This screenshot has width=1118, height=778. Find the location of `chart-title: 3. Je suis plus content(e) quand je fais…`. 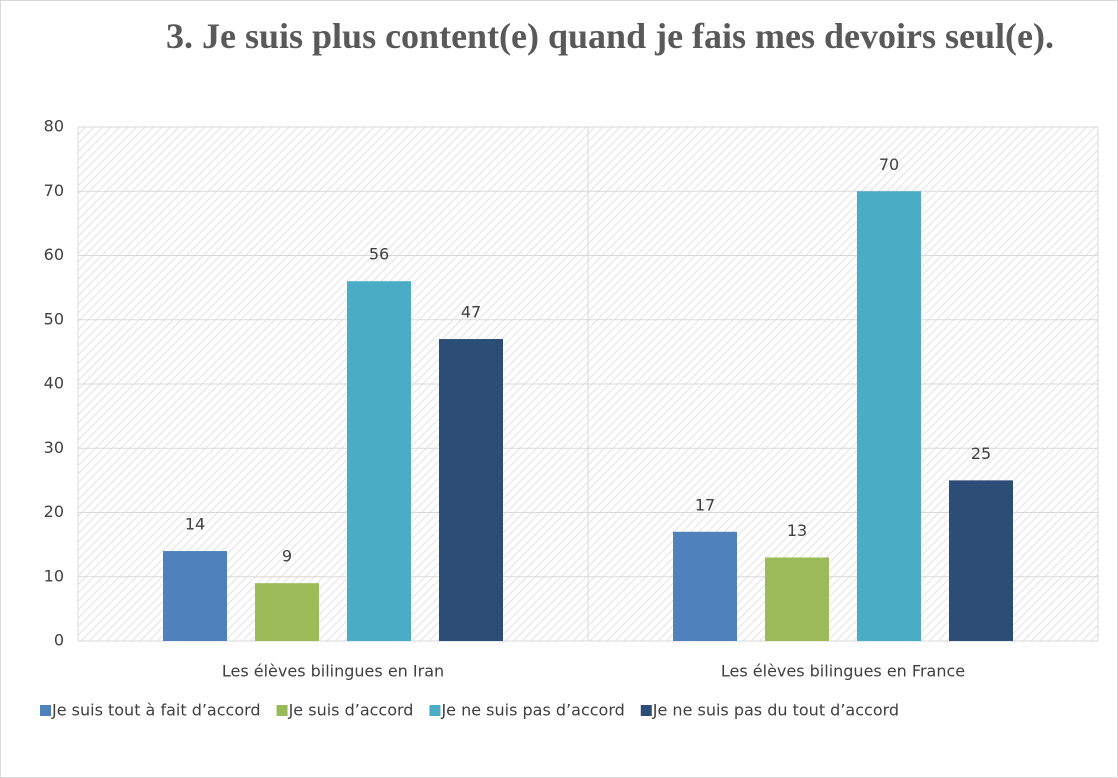

chart-title: 3. Je suis plus content(e) quand je fais… is located at coordinates (610, 36).